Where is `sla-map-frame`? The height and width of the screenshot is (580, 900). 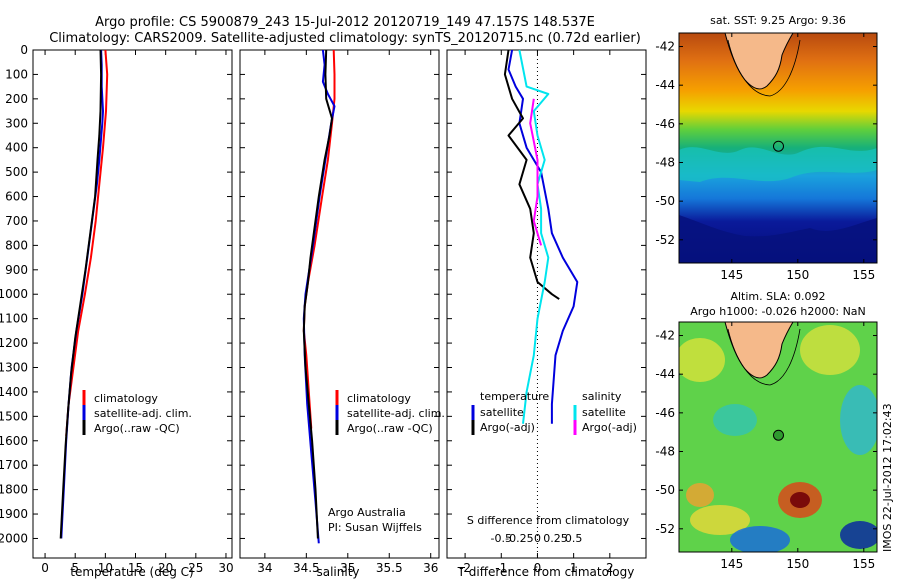 sla-map-frame is located at coordinates (778, 437).